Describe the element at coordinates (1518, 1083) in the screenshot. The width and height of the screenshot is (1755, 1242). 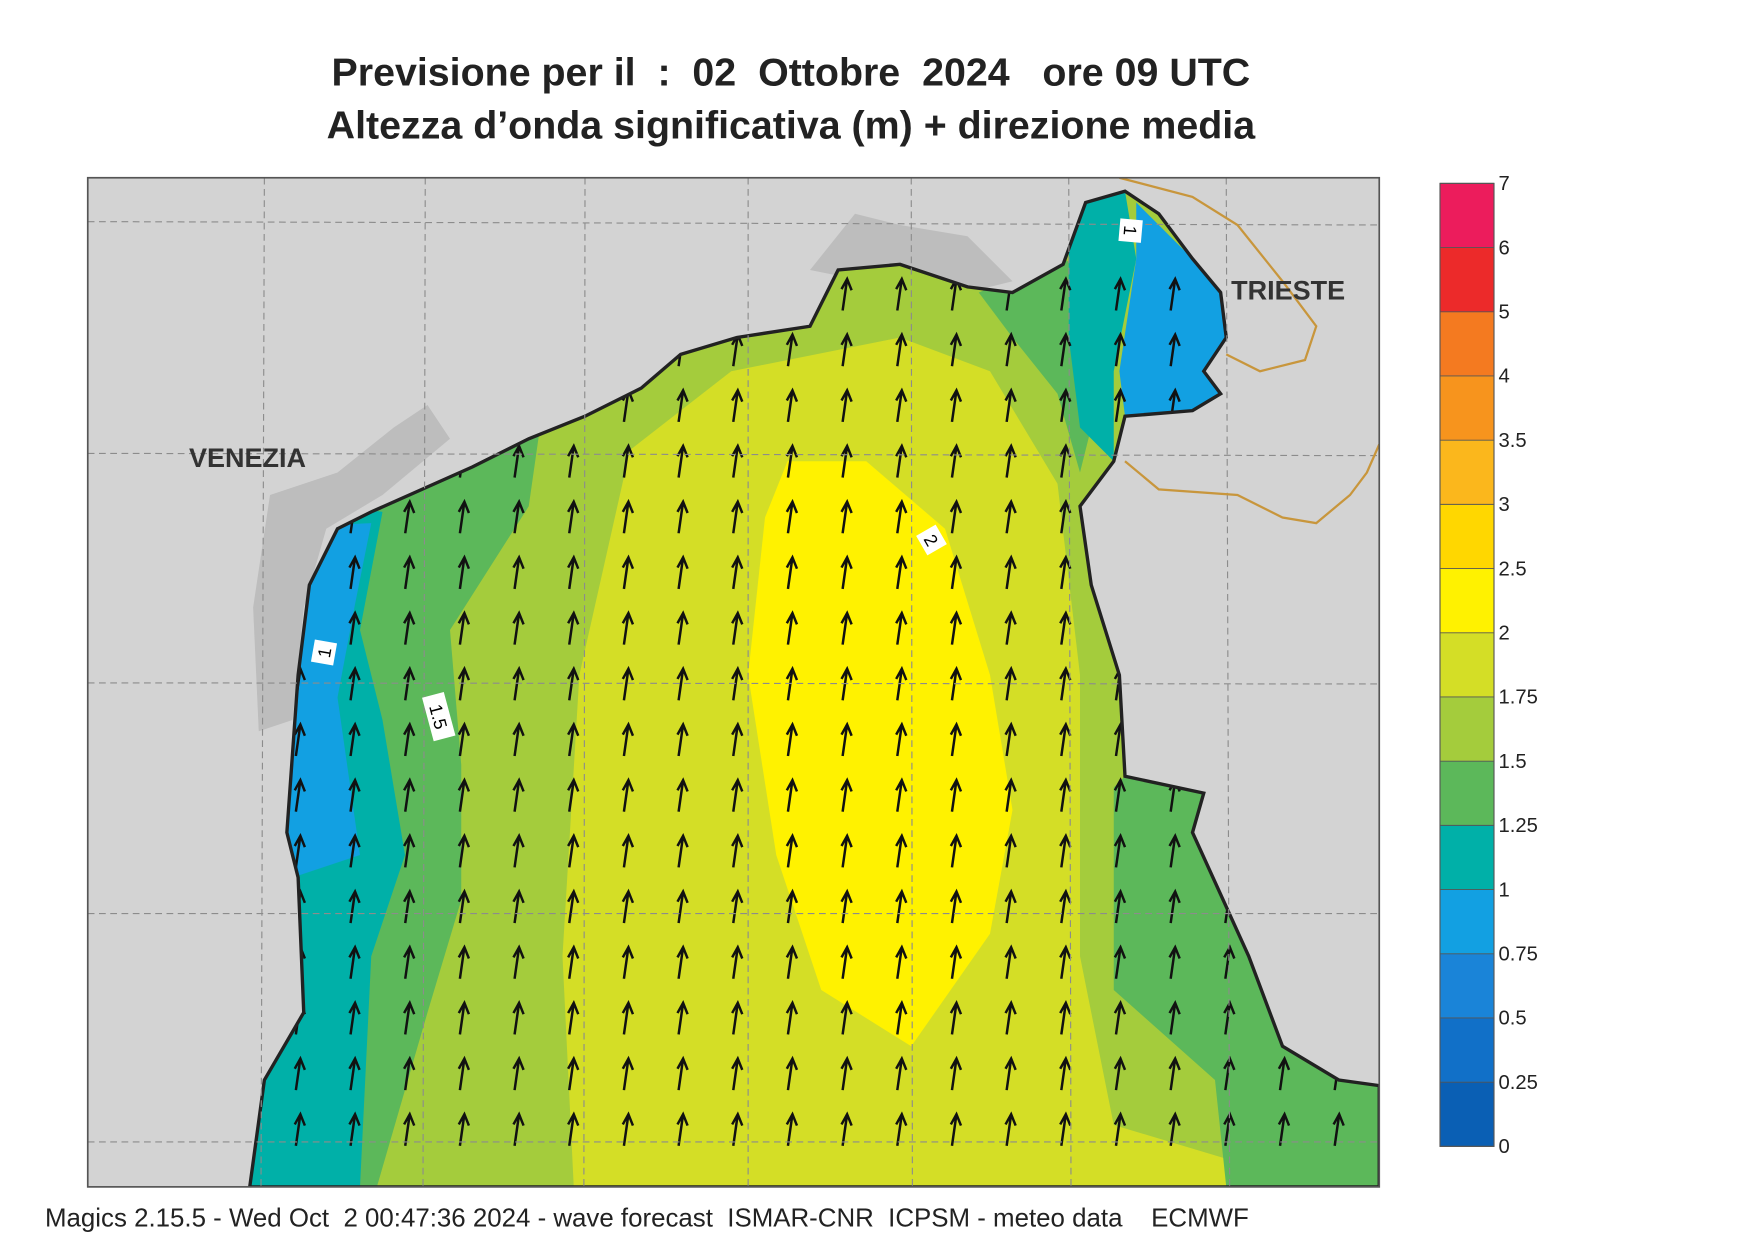
I see `colorbar-label: 0.25` at that location.